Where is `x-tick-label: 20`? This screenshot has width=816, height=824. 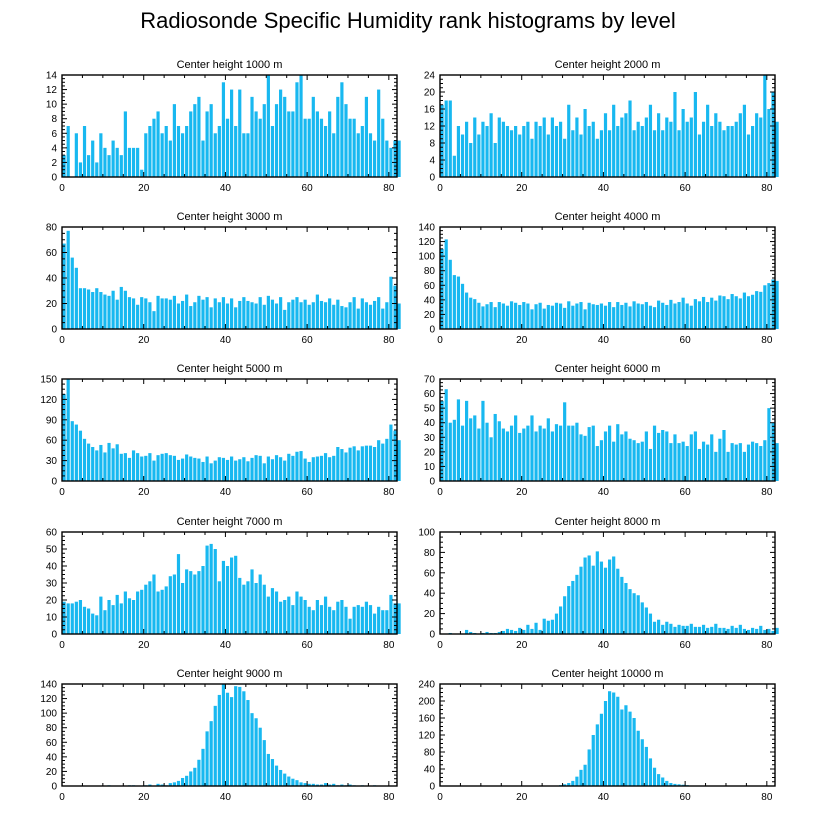
x-tick-label: 20 is located at coordinates (522, 492).